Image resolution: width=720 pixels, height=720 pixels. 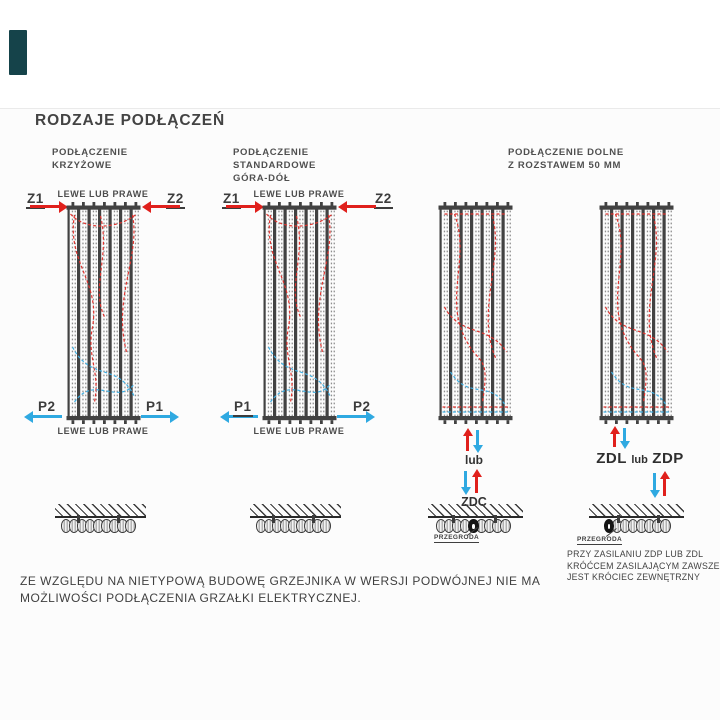 What do you see at coordinates (634, 577) in the screenshot?
I see `side-note-line: JEST KRÓCIEC ZEWNĘTRZNY` at bounding box center [634, 577].